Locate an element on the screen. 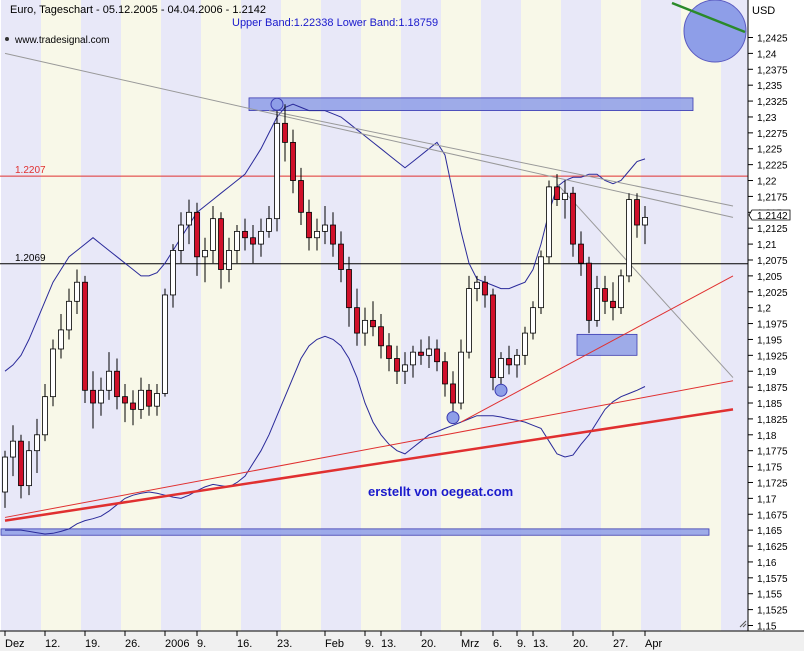 This screenshot has height=651, width=804. y-tick-label: 1,1575 is located at coordinates (772, 579).